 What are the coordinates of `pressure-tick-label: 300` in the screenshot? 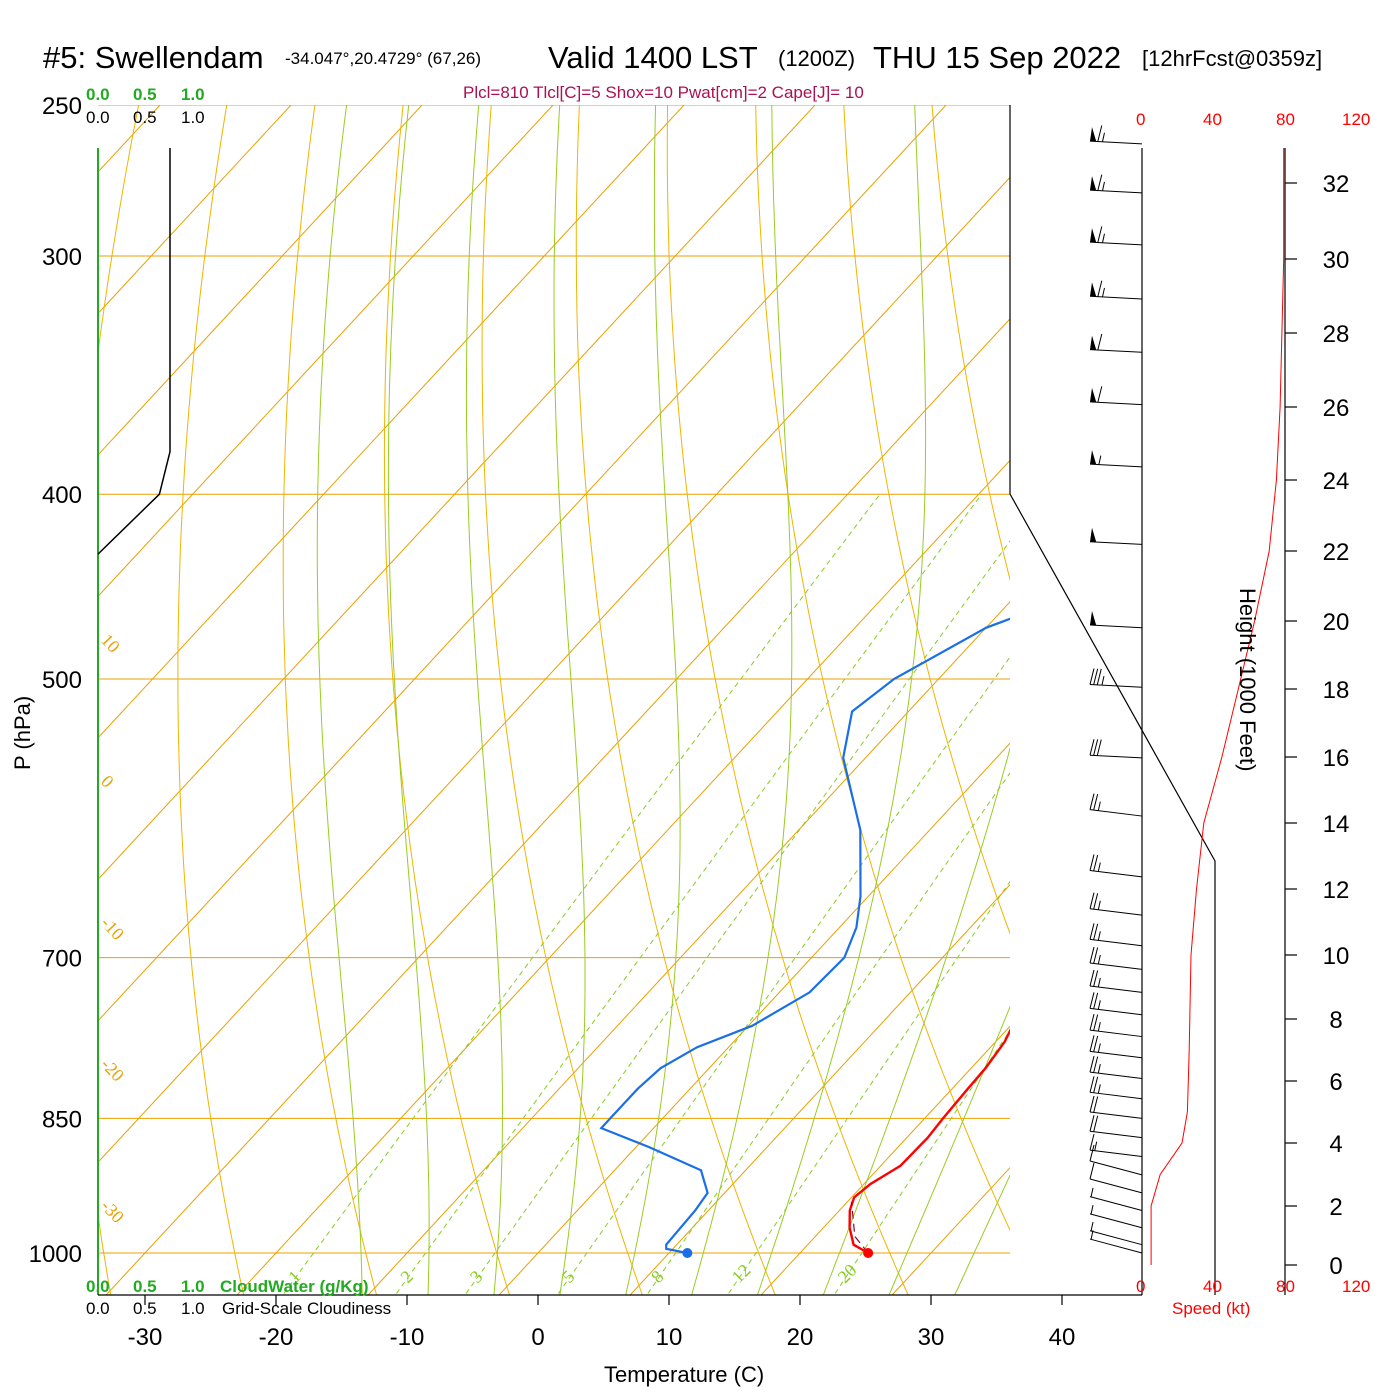 It's located at (62, 257).